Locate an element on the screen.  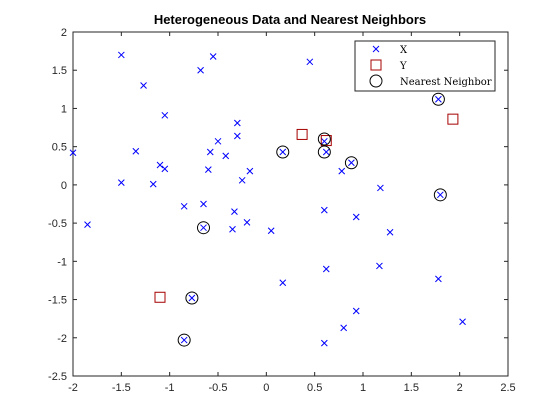
x-tick-label: 1.5 is located at coordinates (411, 388).